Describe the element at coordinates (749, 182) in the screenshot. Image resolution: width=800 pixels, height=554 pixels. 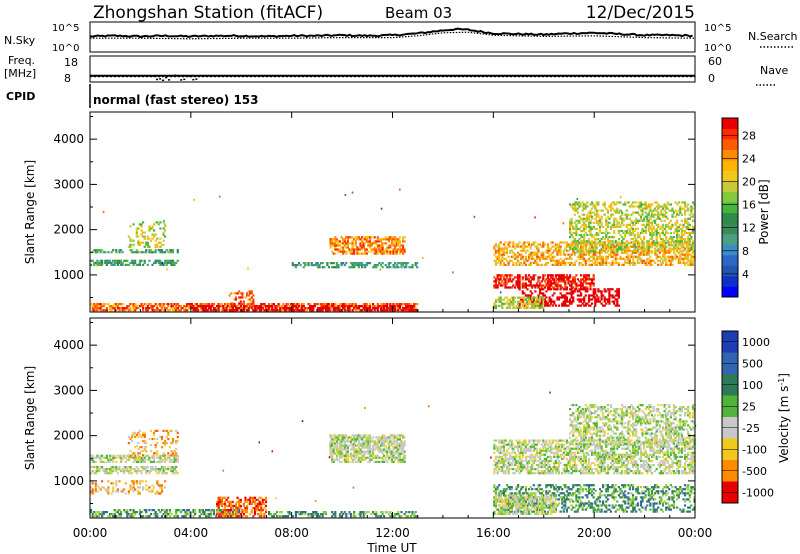
I see `power-colorbar-tick-label: 20` at that location.